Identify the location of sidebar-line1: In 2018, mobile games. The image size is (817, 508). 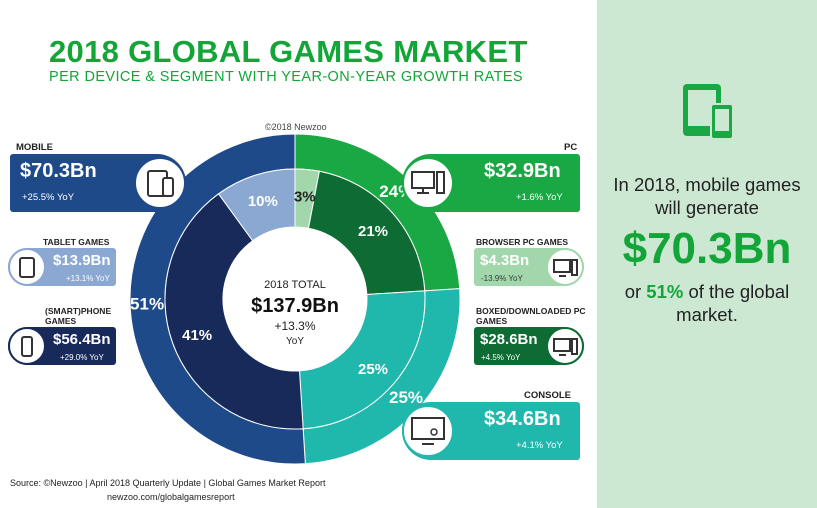
(707, 184).